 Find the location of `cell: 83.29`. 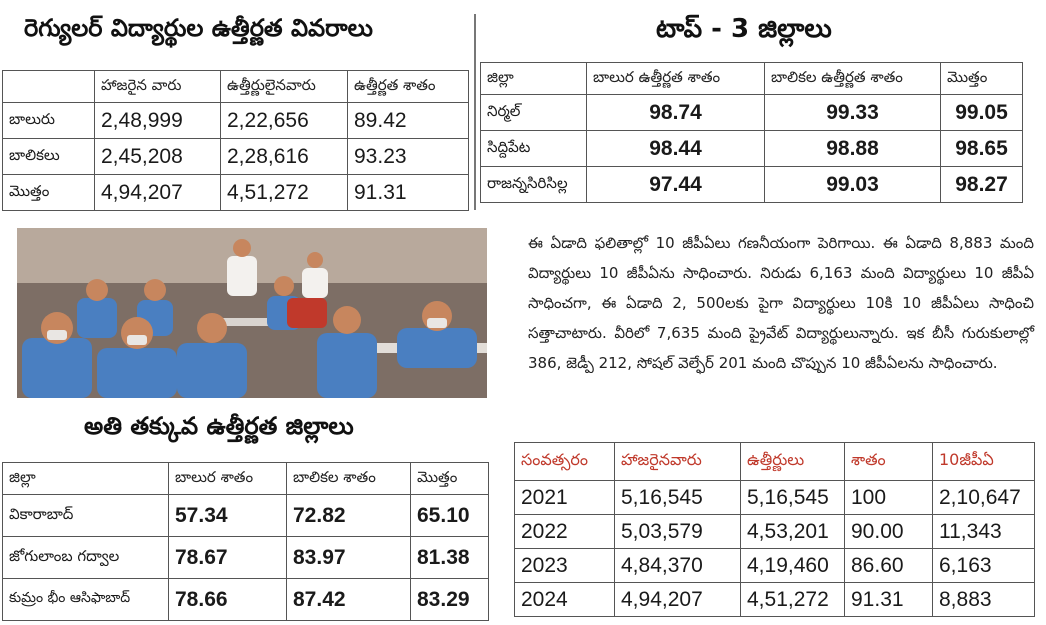

cell: 83.29 is located at coordinates (449, 599).